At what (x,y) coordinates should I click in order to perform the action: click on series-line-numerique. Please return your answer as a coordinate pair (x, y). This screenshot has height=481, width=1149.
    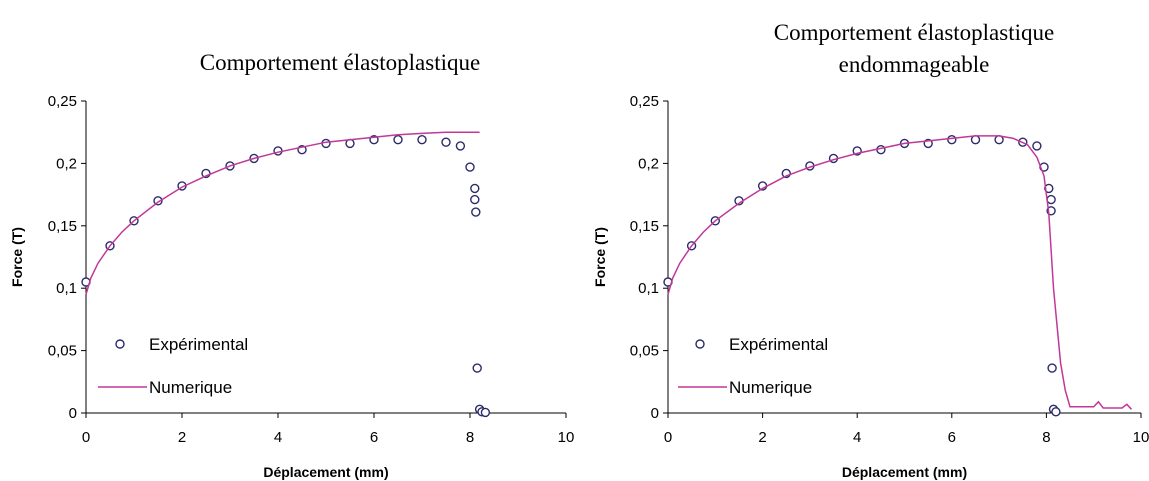
    Looking at the image, I should click on (282, 213).